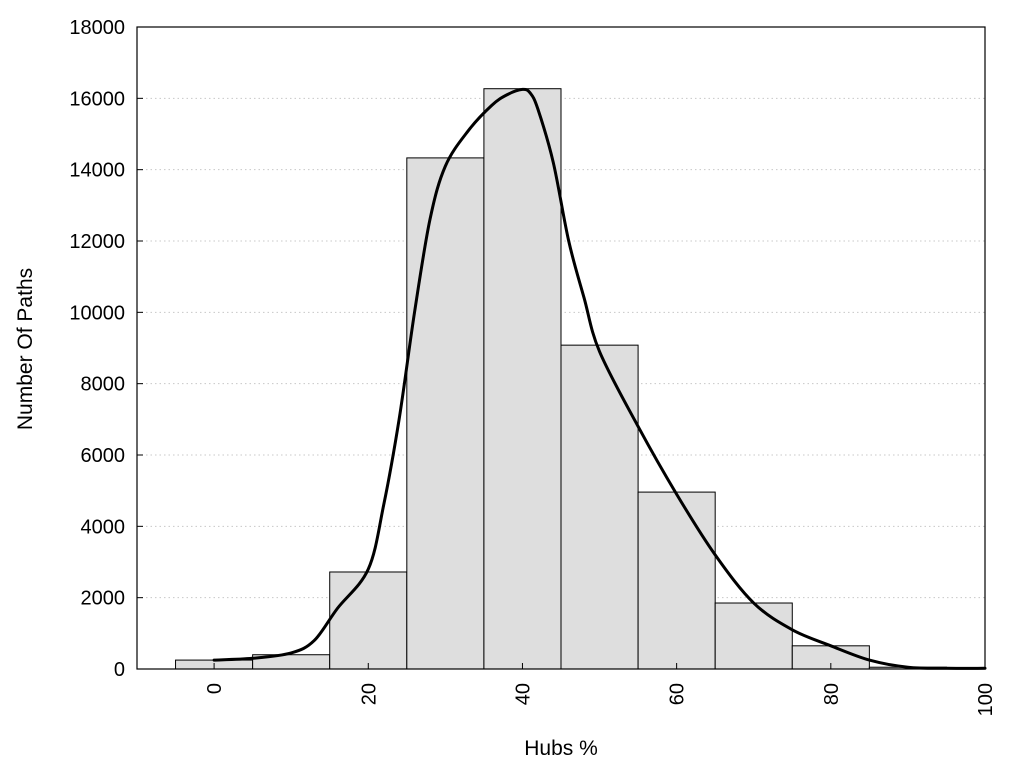 The width and height of the screenshot is (1024, 768). Describe the element at coordinates (369, 694) in the screenshot. I see `x-tick-label: 20` at that location.